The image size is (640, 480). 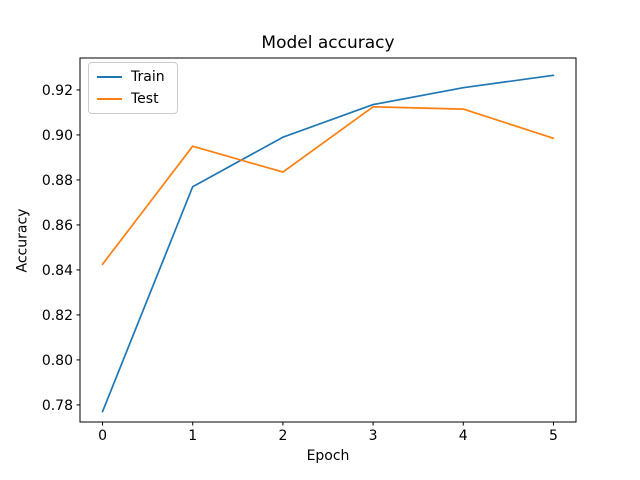 I want to click on y-tick-label: 0.90, so click(x=57, y=136).